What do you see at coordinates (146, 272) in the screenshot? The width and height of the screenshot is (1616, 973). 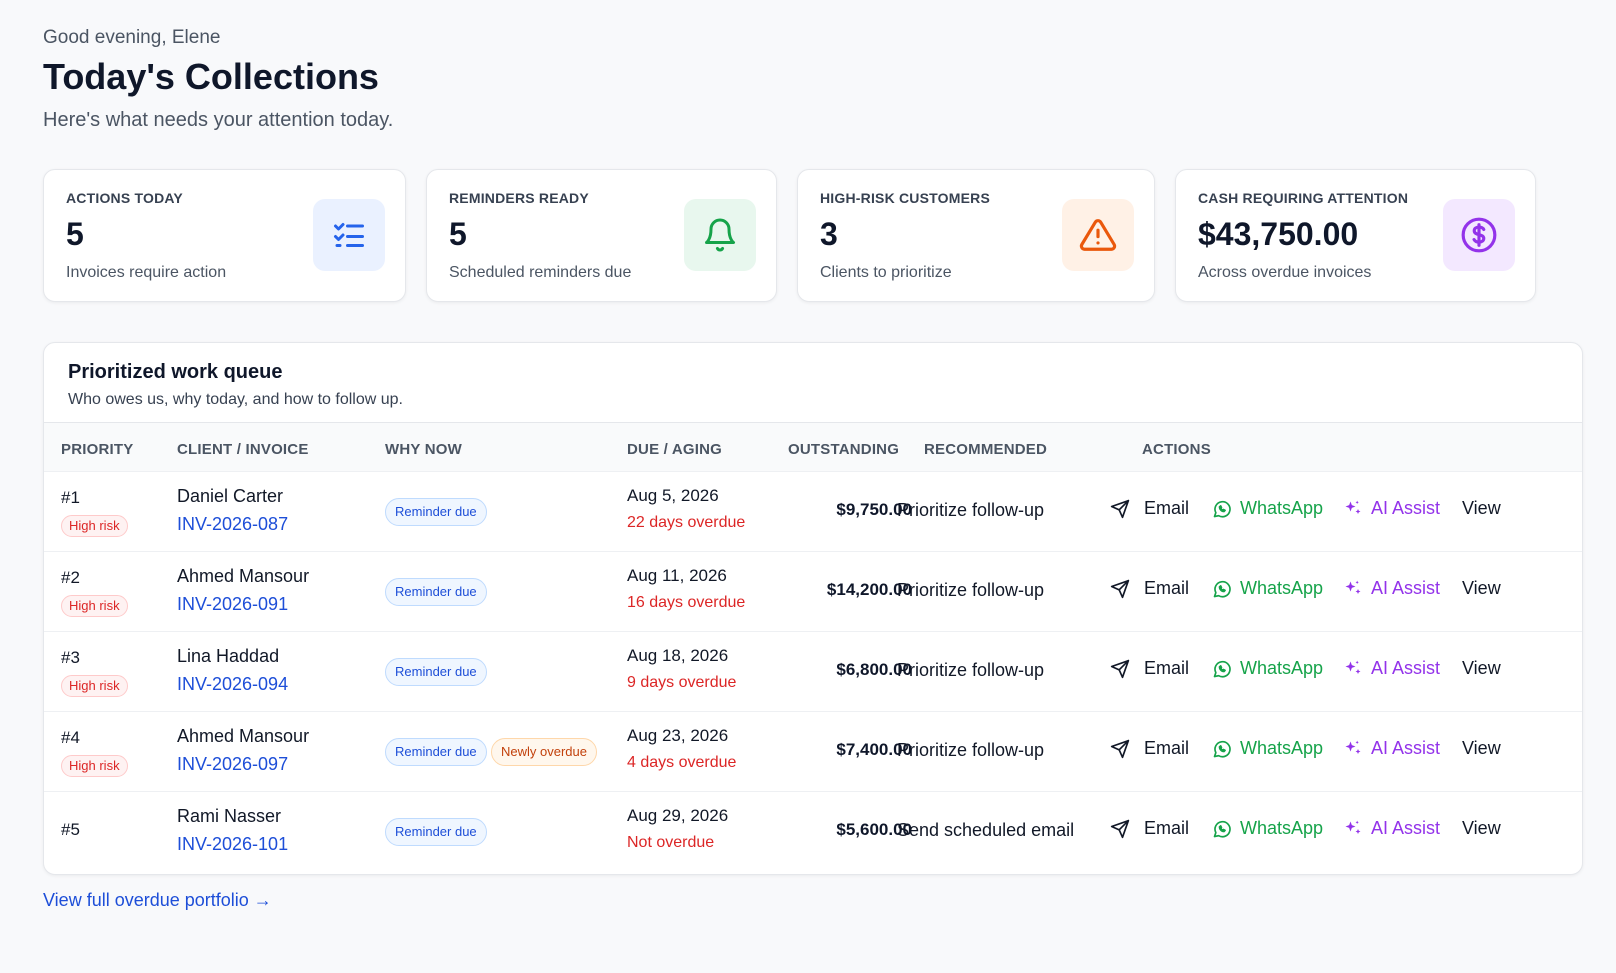 I see `stat-desc: Invoices require action` at bounding box center [146, 272].